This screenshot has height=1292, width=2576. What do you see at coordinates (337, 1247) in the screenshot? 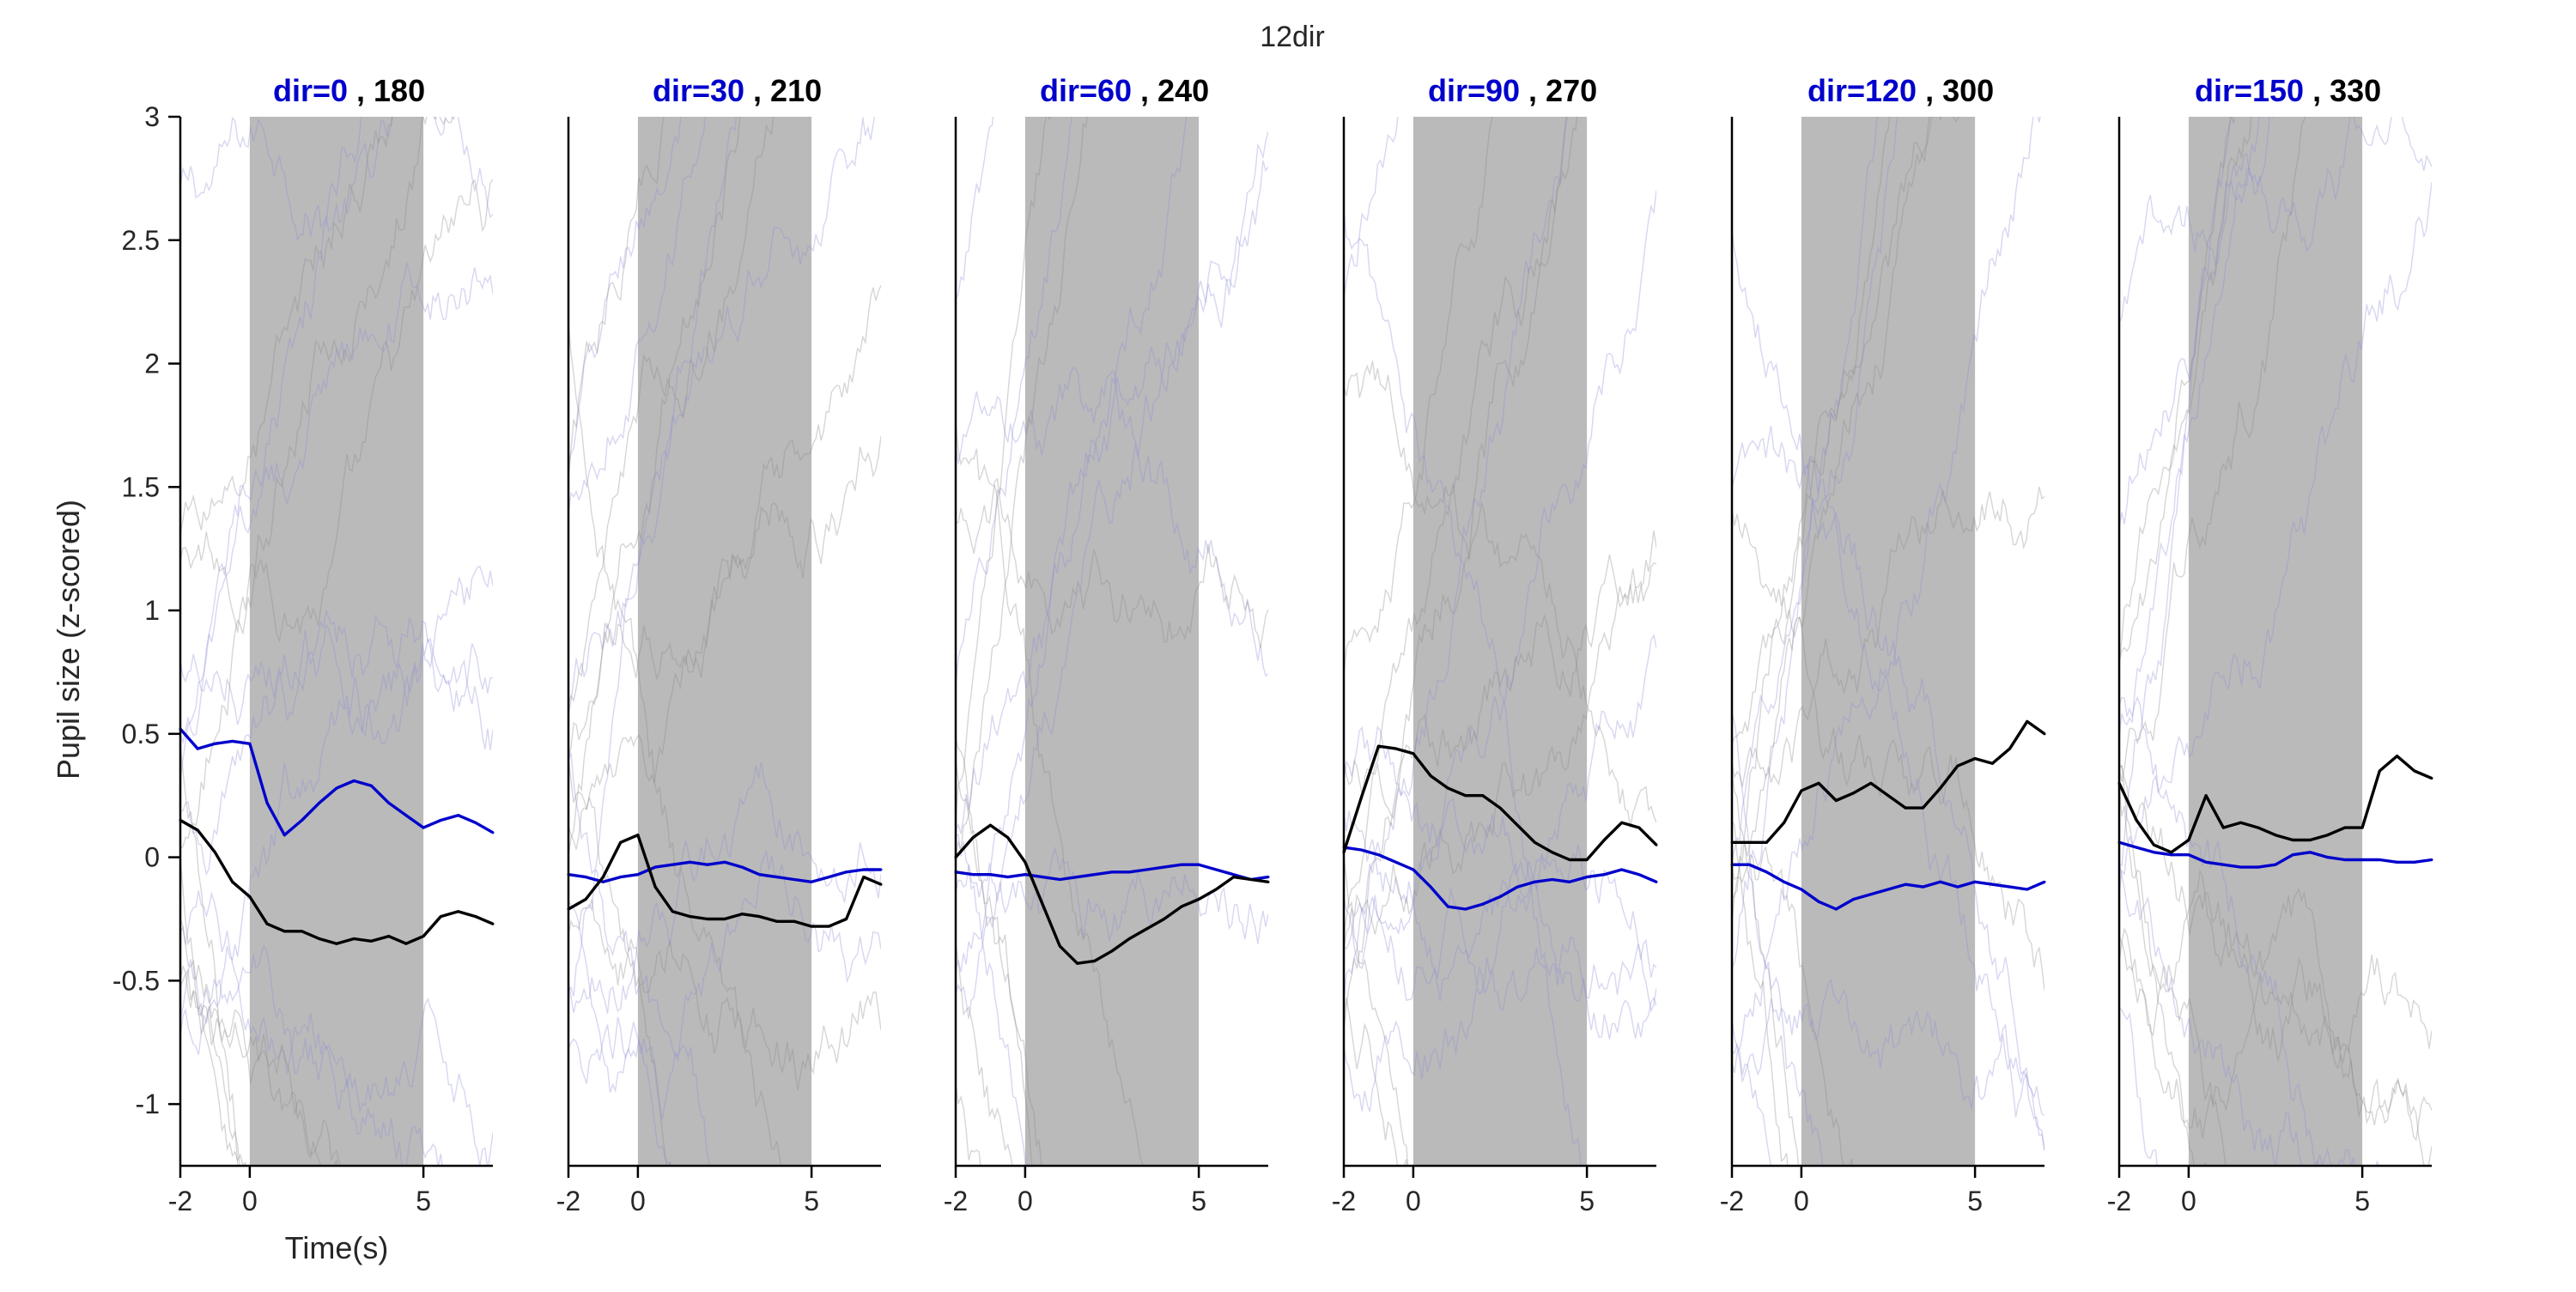
I see `x-axis-label: Time(s)` at bounding box center [337, 1247].